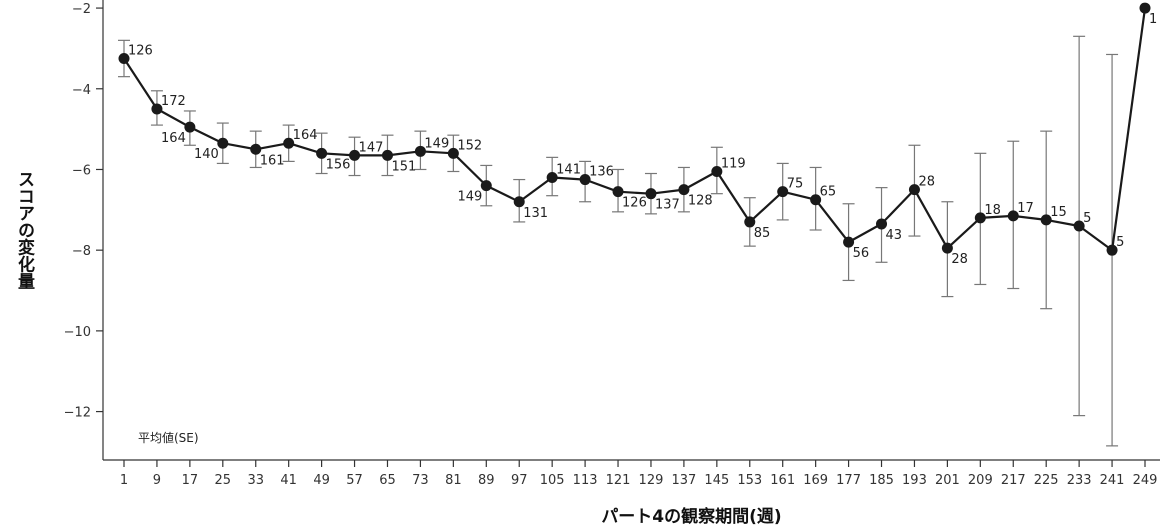 The image size is (1170, 531). What do you see at coordinates (992, 210) in the screenshot?
I see `n-label: 18` at bounding box center [992, 210].